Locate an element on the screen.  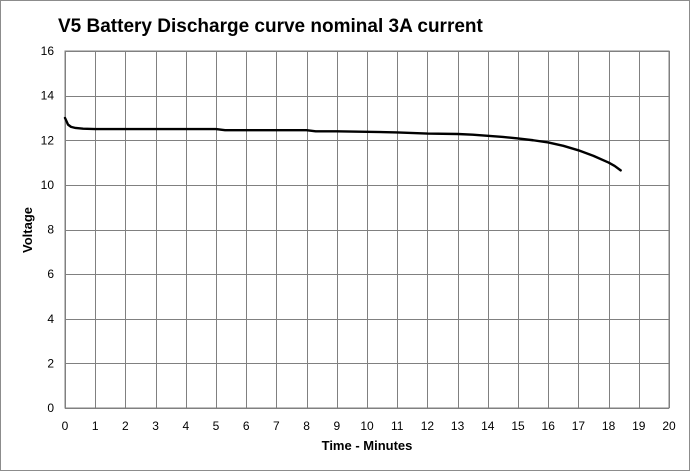
x-tick-label-20: 20 is located at coordinates (669, 426).